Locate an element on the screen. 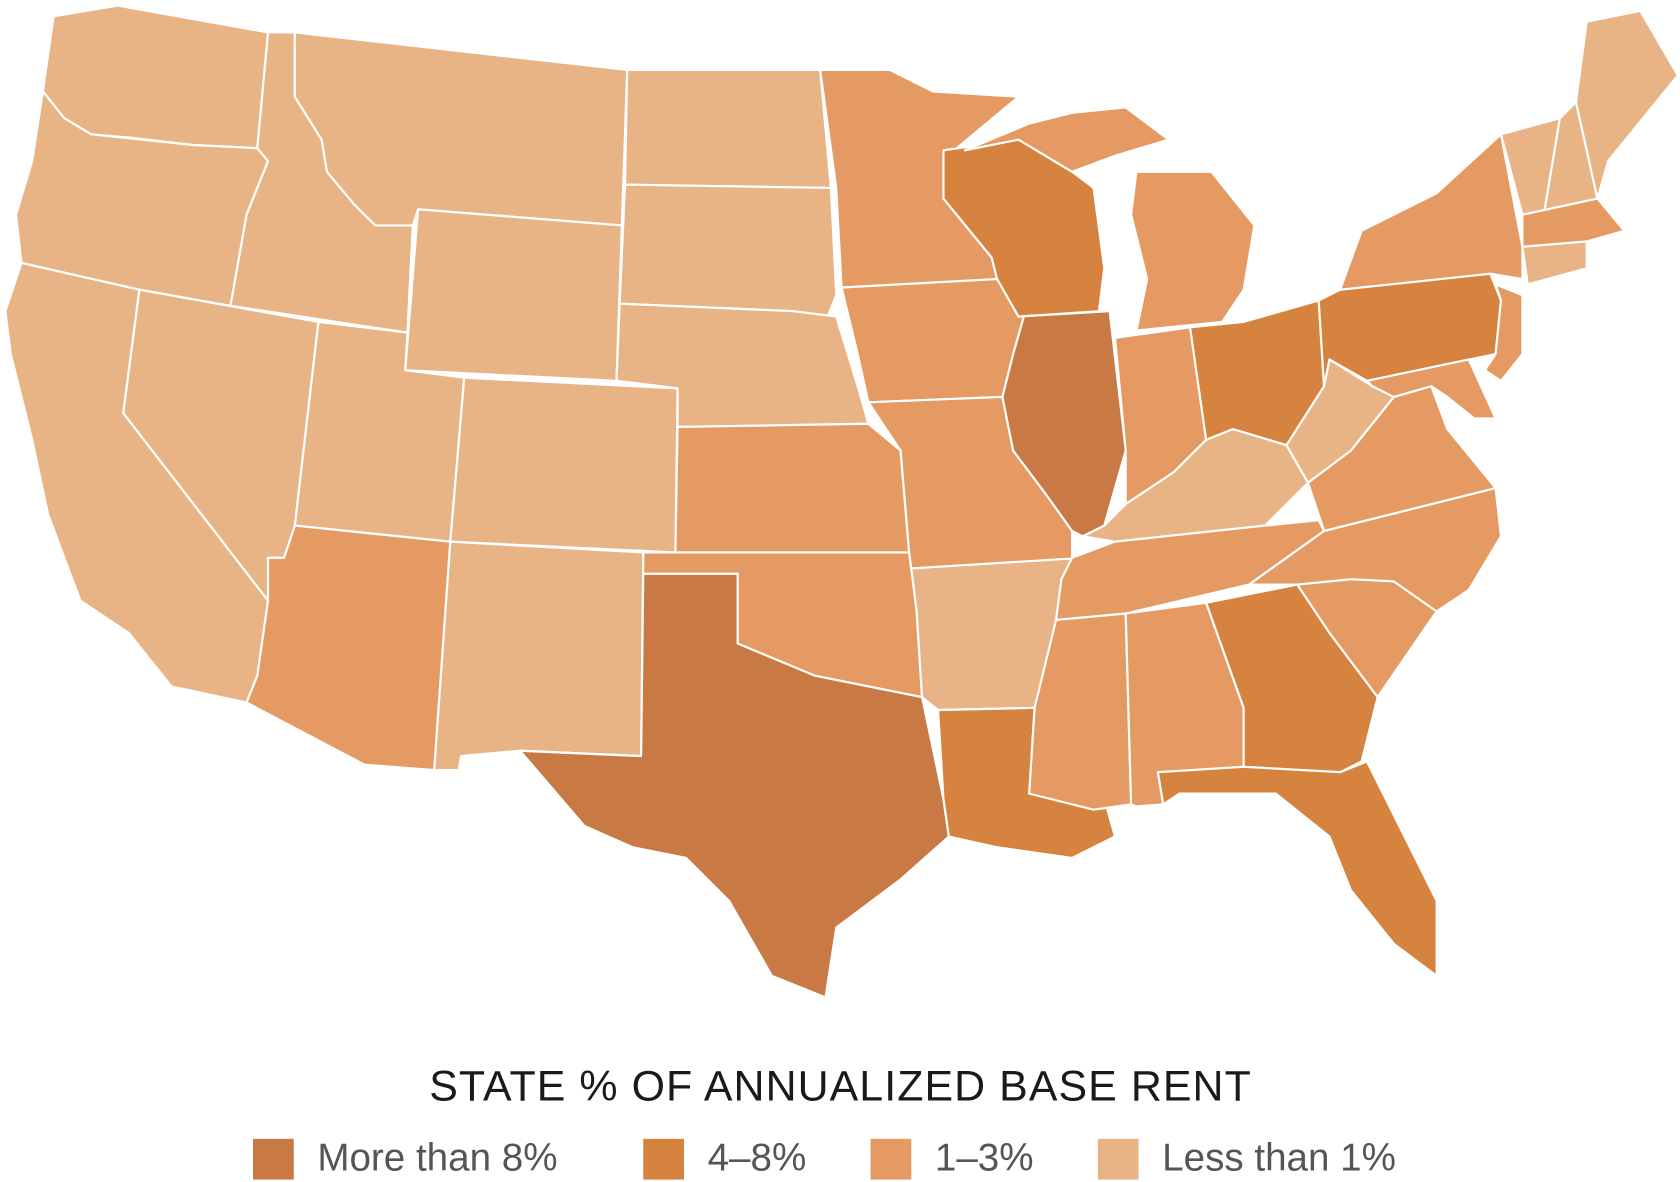  legend-label: 1–3% is located at coordinates (984, 1157).